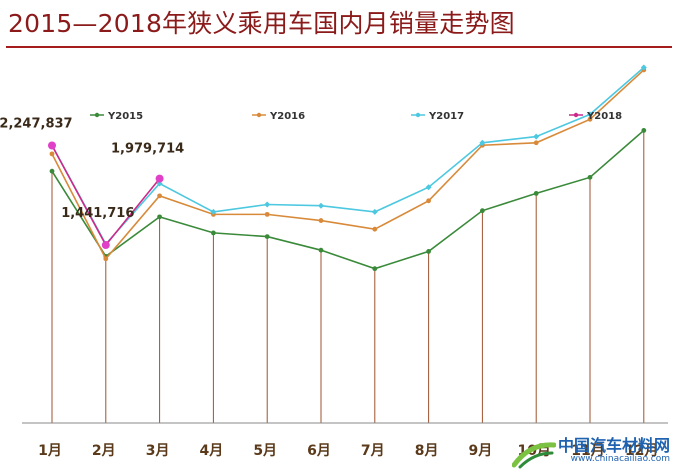 The height and width of the screenshot is (469, 678). I want to click on x-tick-label: 9月, so click(481, 451).